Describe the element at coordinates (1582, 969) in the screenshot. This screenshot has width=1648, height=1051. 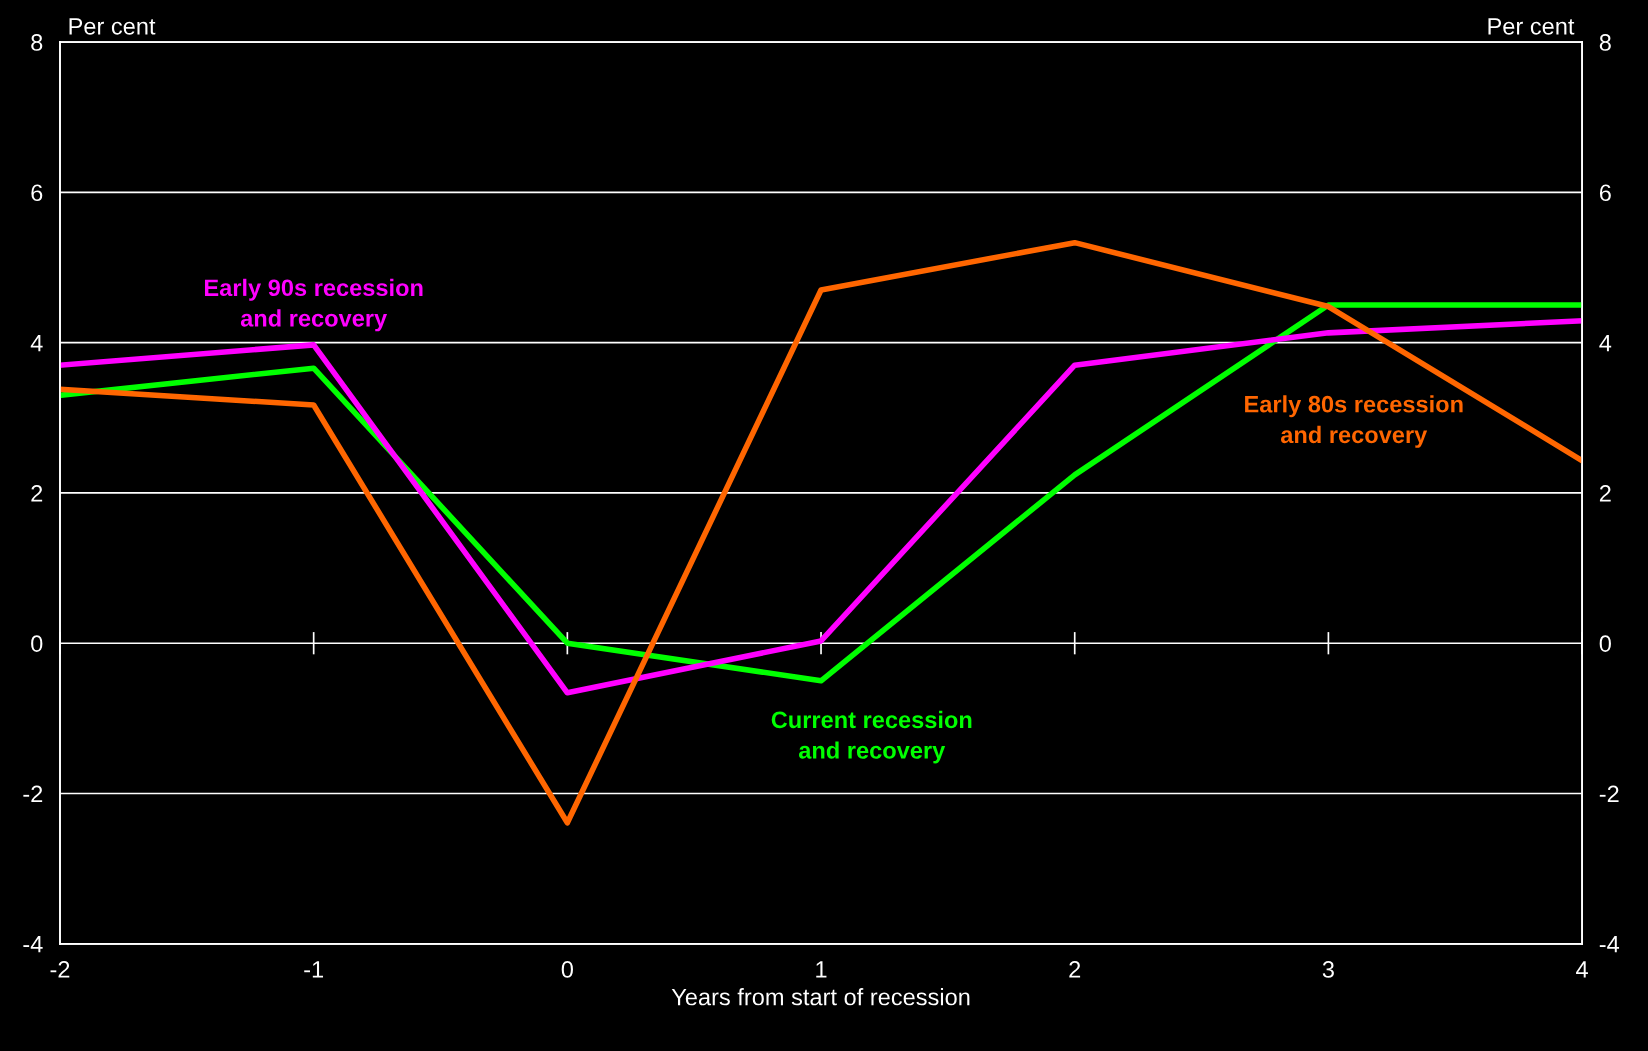
I see `x-tick-label: 4` at that location.